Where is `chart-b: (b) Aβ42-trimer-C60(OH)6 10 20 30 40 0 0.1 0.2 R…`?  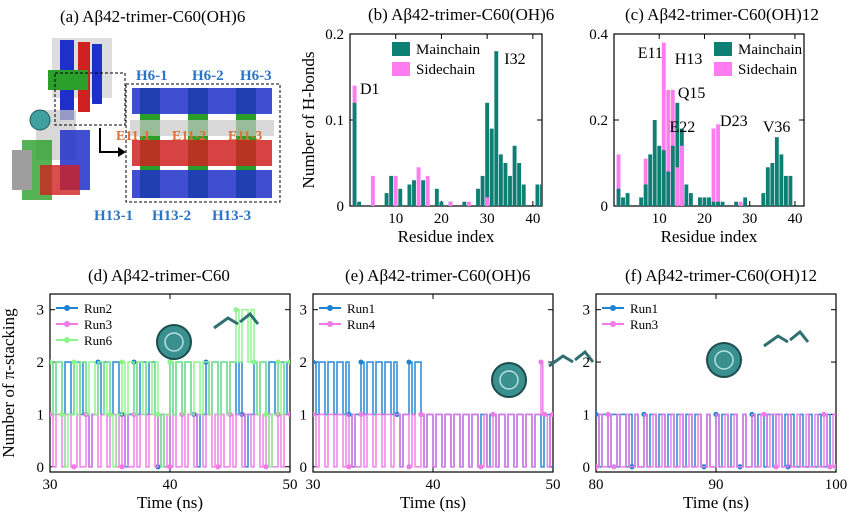 chart-b: (b) Aβ42-trimer-C60(OH)6 10 20 30 40 0 0.1 0.2 R… is located at coordinates (426, 125).